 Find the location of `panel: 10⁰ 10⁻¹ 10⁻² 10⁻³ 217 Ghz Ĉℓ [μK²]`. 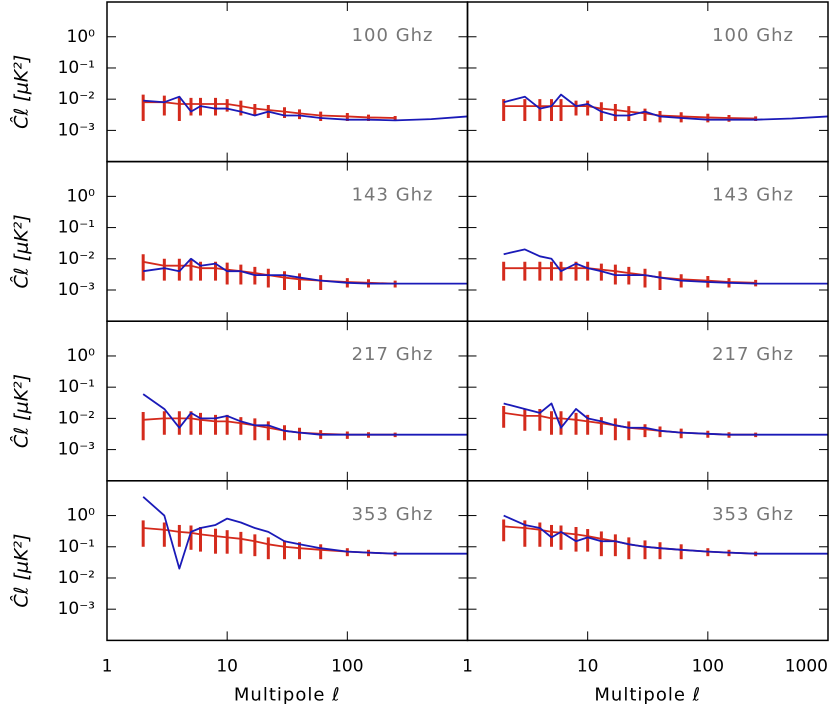

panel: 10⁰ 10⁻¹ 10⁻² 10⁻³ 217 Ghz Ĉℓ [μK²] is located at coordinates (239, 401).